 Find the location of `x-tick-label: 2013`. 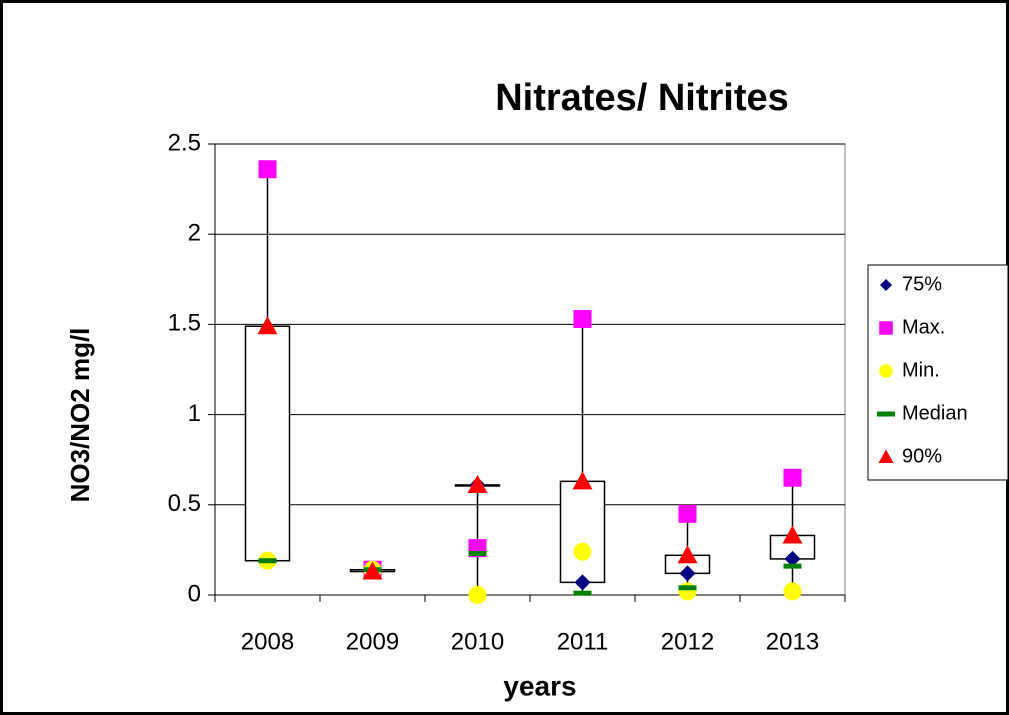

x-tick-label: 2013 is located at coordinates (792, 641).